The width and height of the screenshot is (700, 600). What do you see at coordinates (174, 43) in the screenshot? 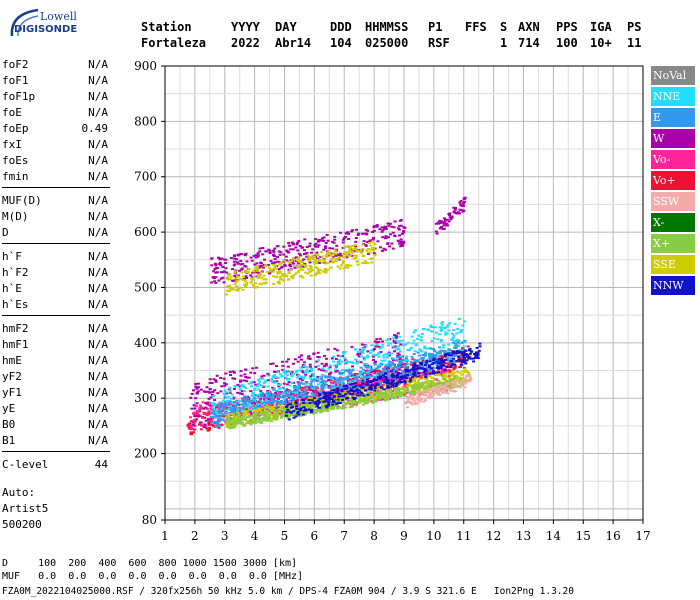
I see `header-value-0: Fortaleza` at bounding box center [174, 43].